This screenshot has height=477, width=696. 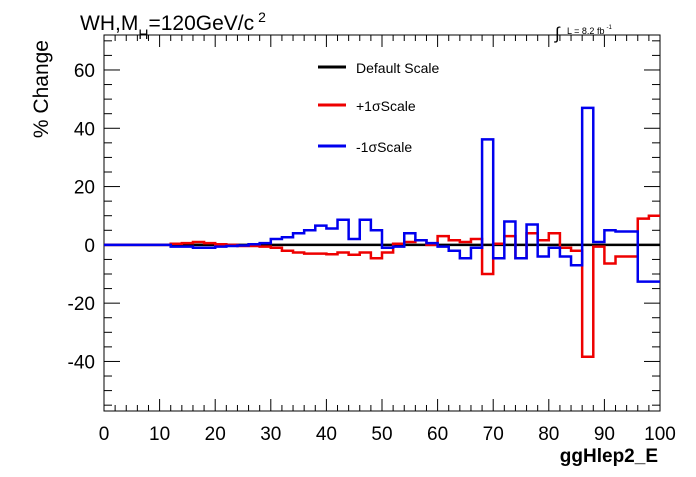 What do you see at coordinates (386, 106) in the screenshot?
I see `legend-label-plus-1sigma: +1σScale` at bounding box center [386, 106].